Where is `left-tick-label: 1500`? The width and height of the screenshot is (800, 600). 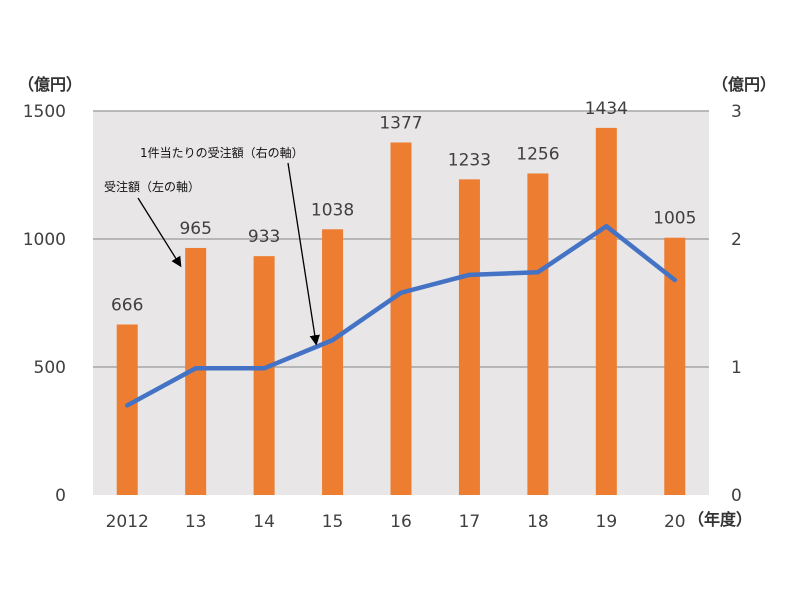
left-tick-label: 1500 is located at coordinates (44, 112).